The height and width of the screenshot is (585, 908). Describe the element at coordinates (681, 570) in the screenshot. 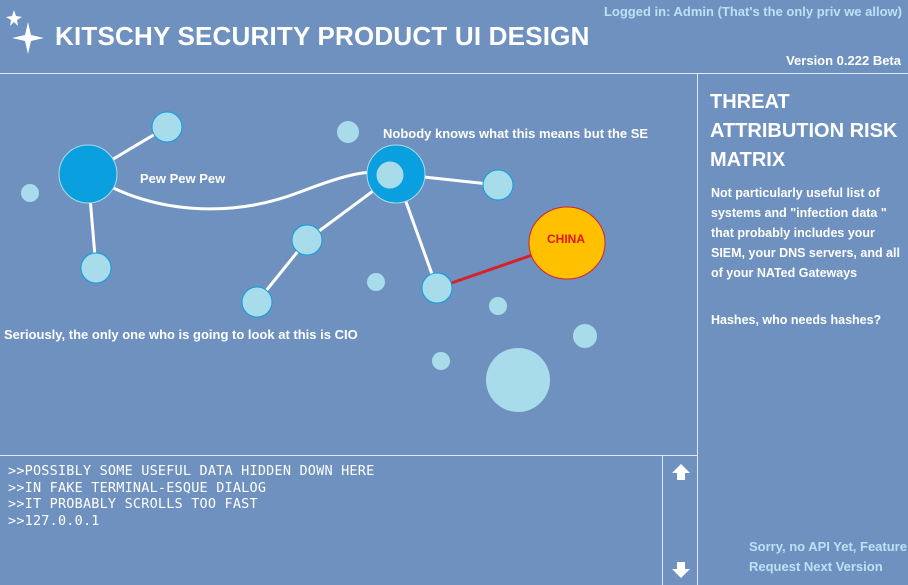

I see `arrow-down-icon` at that location.